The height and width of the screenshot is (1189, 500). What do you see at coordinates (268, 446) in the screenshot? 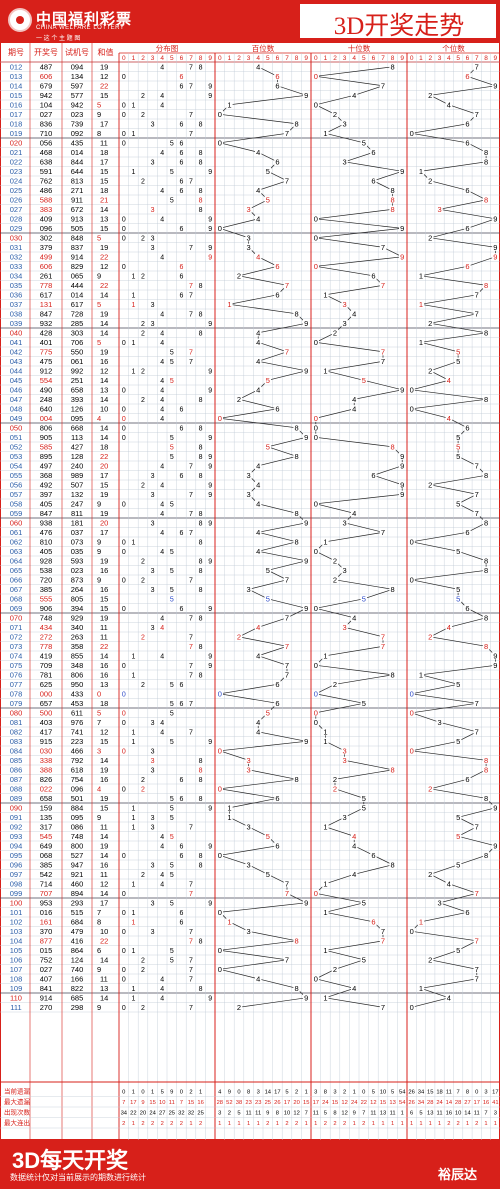
I see `hundreds-mark: 5` at bounding box center [268, 446].